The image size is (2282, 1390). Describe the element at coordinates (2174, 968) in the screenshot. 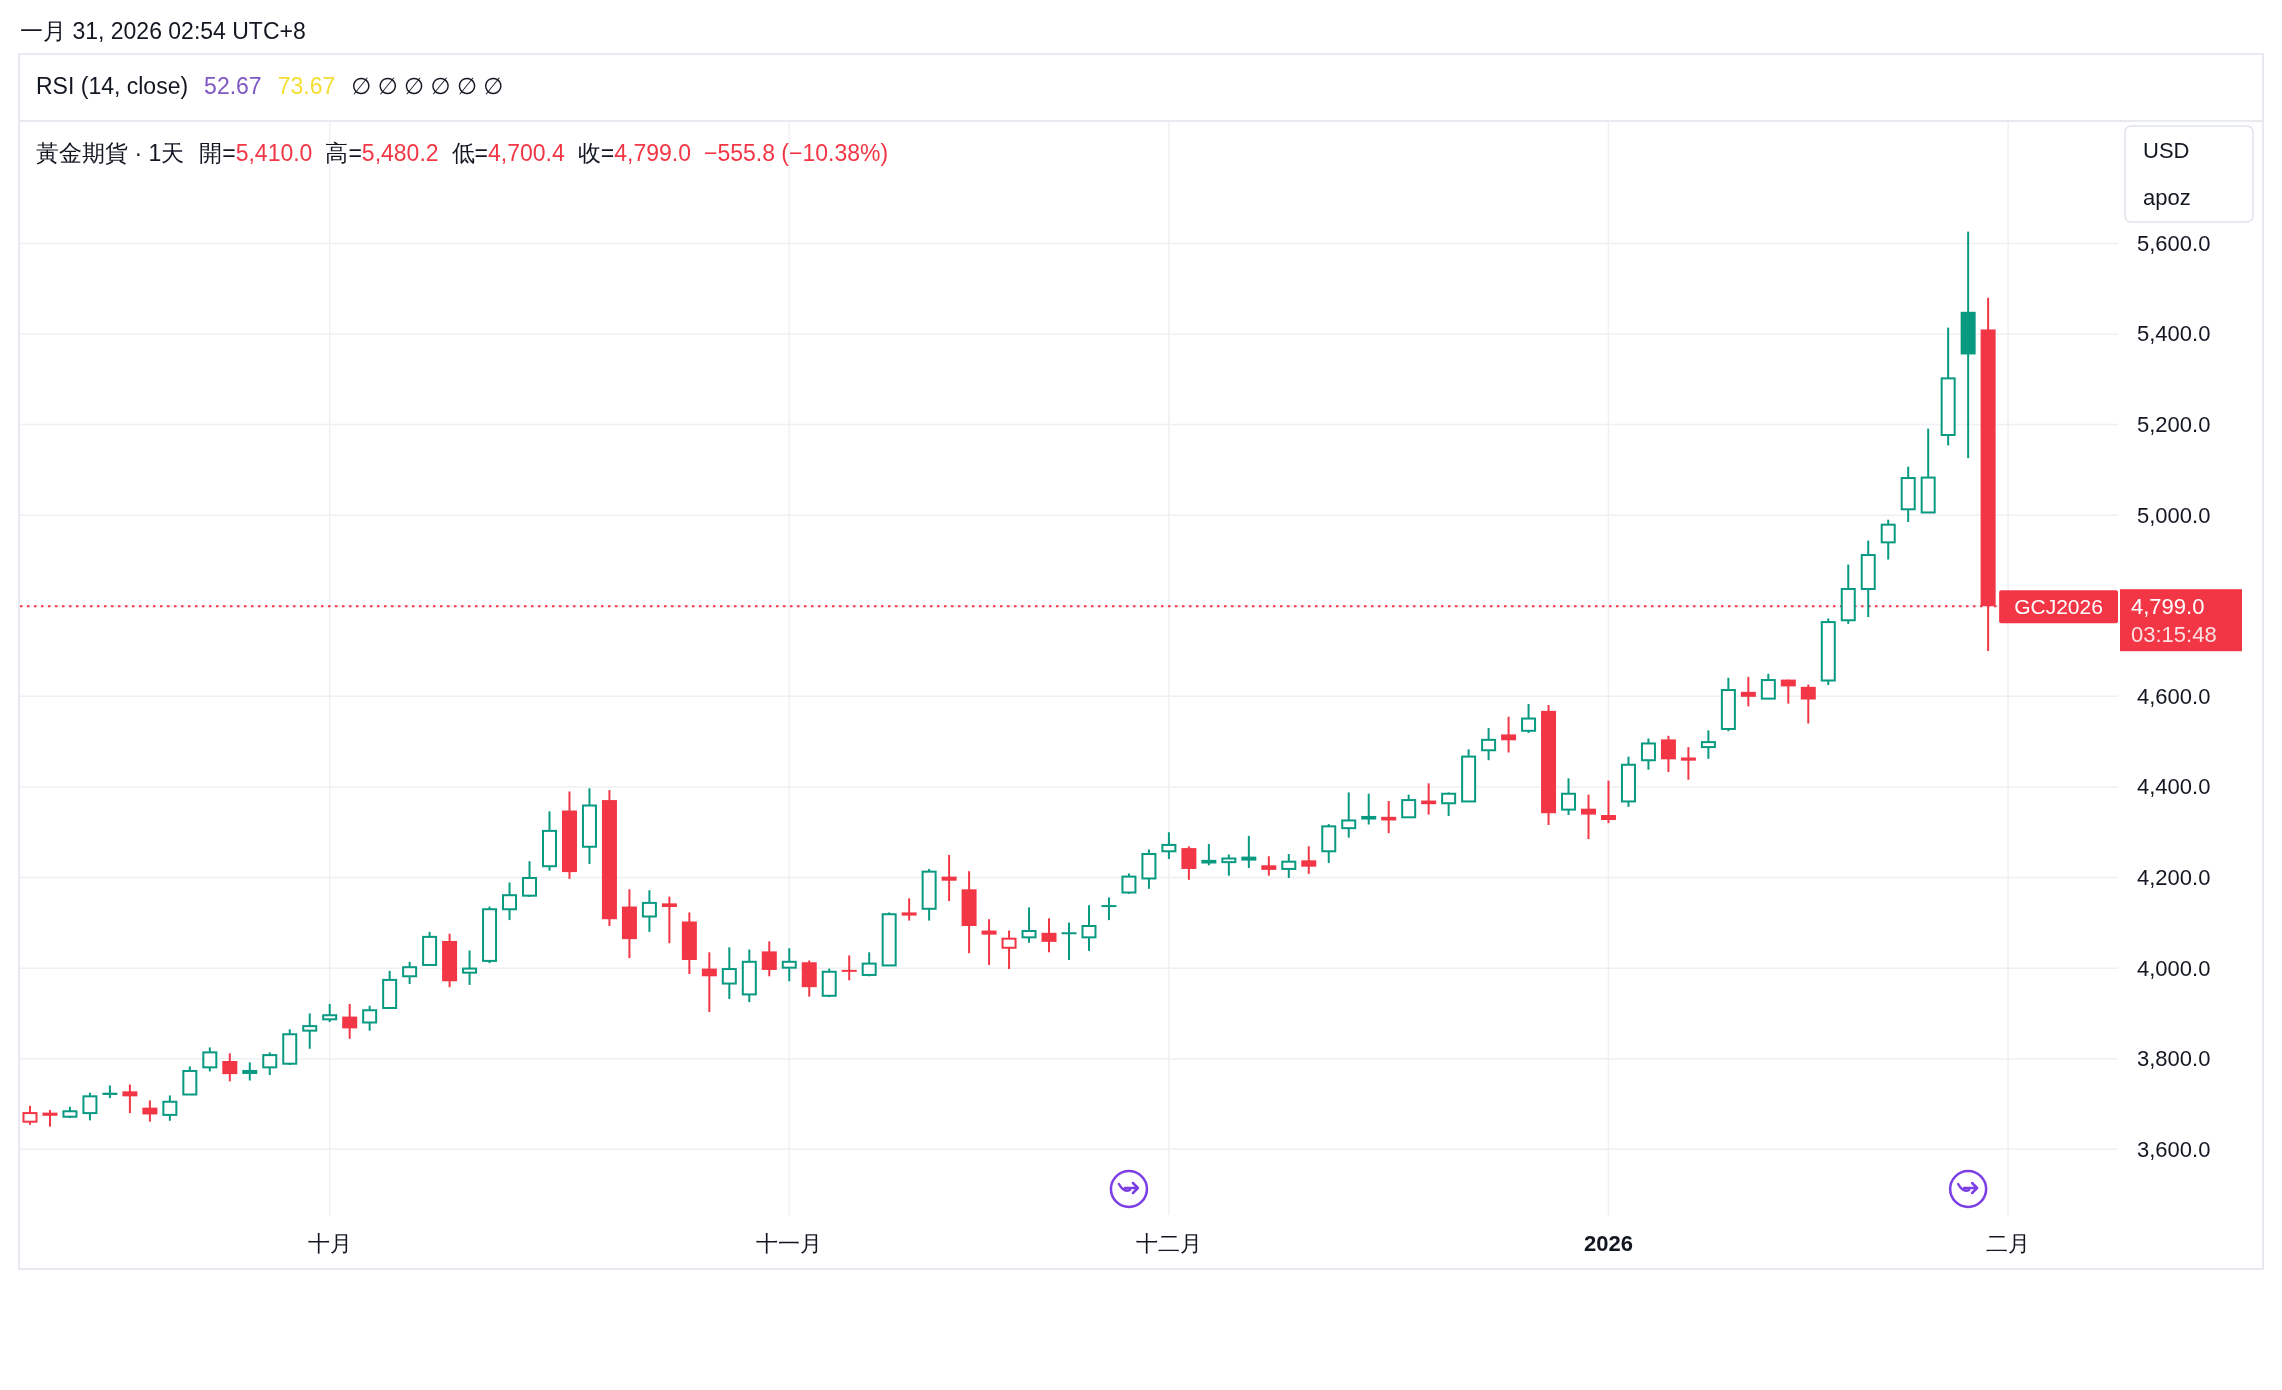

I see `ytick-label: 4,000.0` at that location.